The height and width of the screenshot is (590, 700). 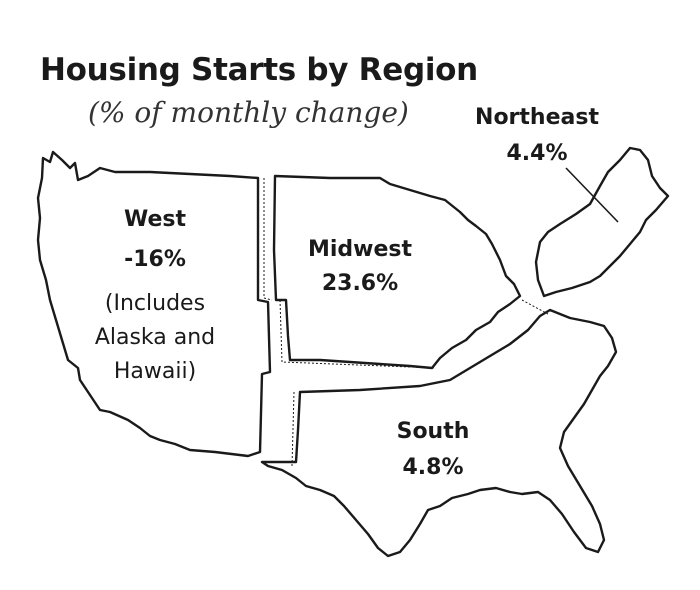 I want to click on region-northeast, so click(x=602, y=222).